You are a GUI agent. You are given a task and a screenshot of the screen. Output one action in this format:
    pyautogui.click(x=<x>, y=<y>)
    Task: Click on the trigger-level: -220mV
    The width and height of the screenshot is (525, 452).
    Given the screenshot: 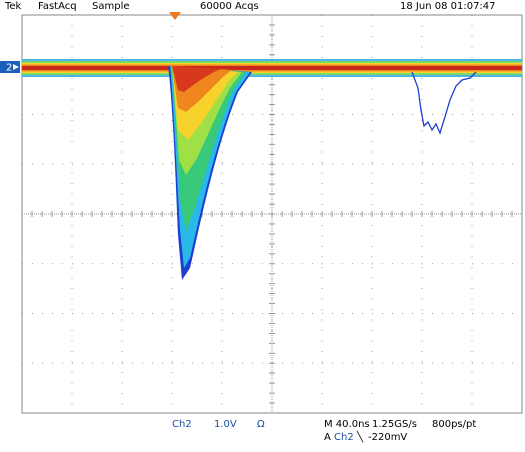 What is the action you would take?
    pyautogui.click(x=387, y=437)
    